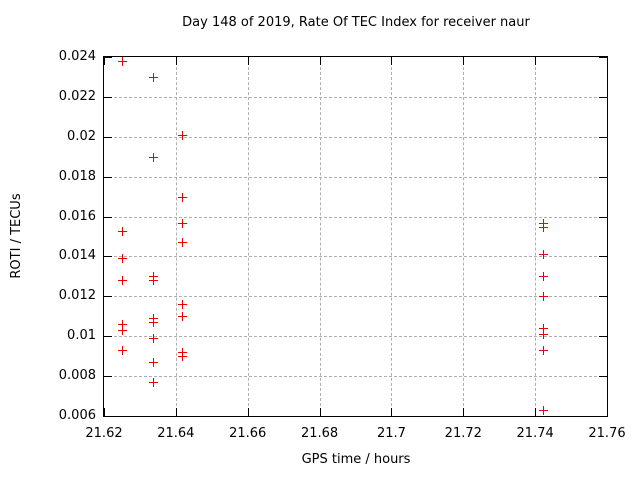 The image size is (640, 480). Describe the element at coordinates (77, 376) in the screenshot. I see `y-tick-label: 0.008` at that location.